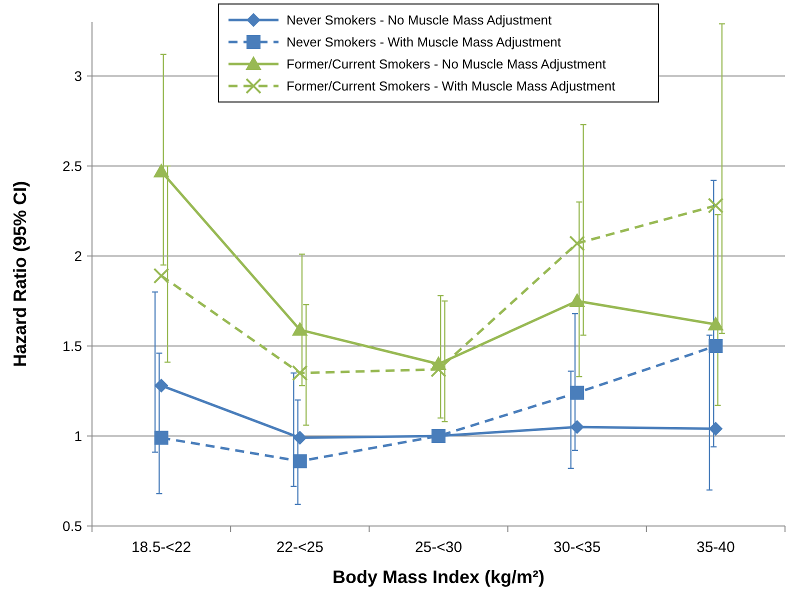 This screenshot has height=595, width=793. What do you see at coordinates (72, 526) in the screenshot?
I see `y-tick-label: 0.5` at bounding box center [72, 526].